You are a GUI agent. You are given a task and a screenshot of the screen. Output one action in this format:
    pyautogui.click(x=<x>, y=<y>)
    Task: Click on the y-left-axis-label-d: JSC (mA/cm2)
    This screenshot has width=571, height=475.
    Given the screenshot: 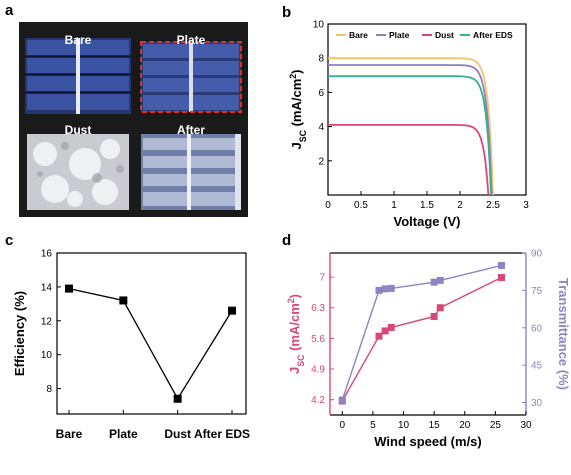 What is the action you would take?
    pyautogui.click(x=296, y=334)
    